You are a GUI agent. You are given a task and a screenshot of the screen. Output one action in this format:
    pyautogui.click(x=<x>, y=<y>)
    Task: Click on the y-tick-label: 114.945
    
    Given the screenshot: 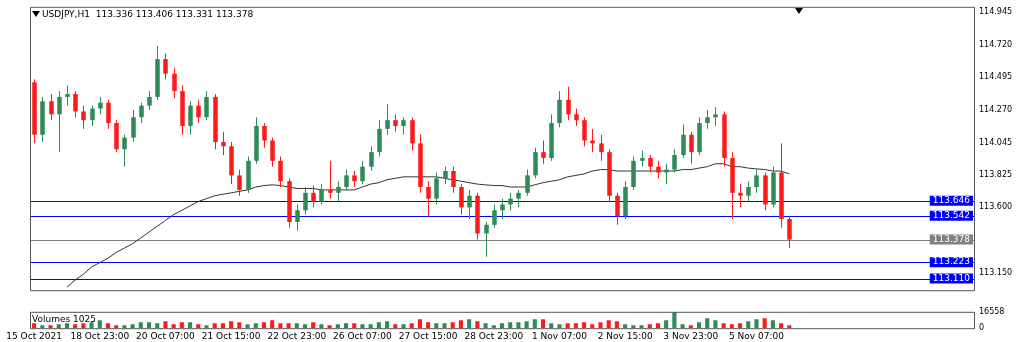 What is the action you would take?
    pyautogui.click(x=996, y=11)
    